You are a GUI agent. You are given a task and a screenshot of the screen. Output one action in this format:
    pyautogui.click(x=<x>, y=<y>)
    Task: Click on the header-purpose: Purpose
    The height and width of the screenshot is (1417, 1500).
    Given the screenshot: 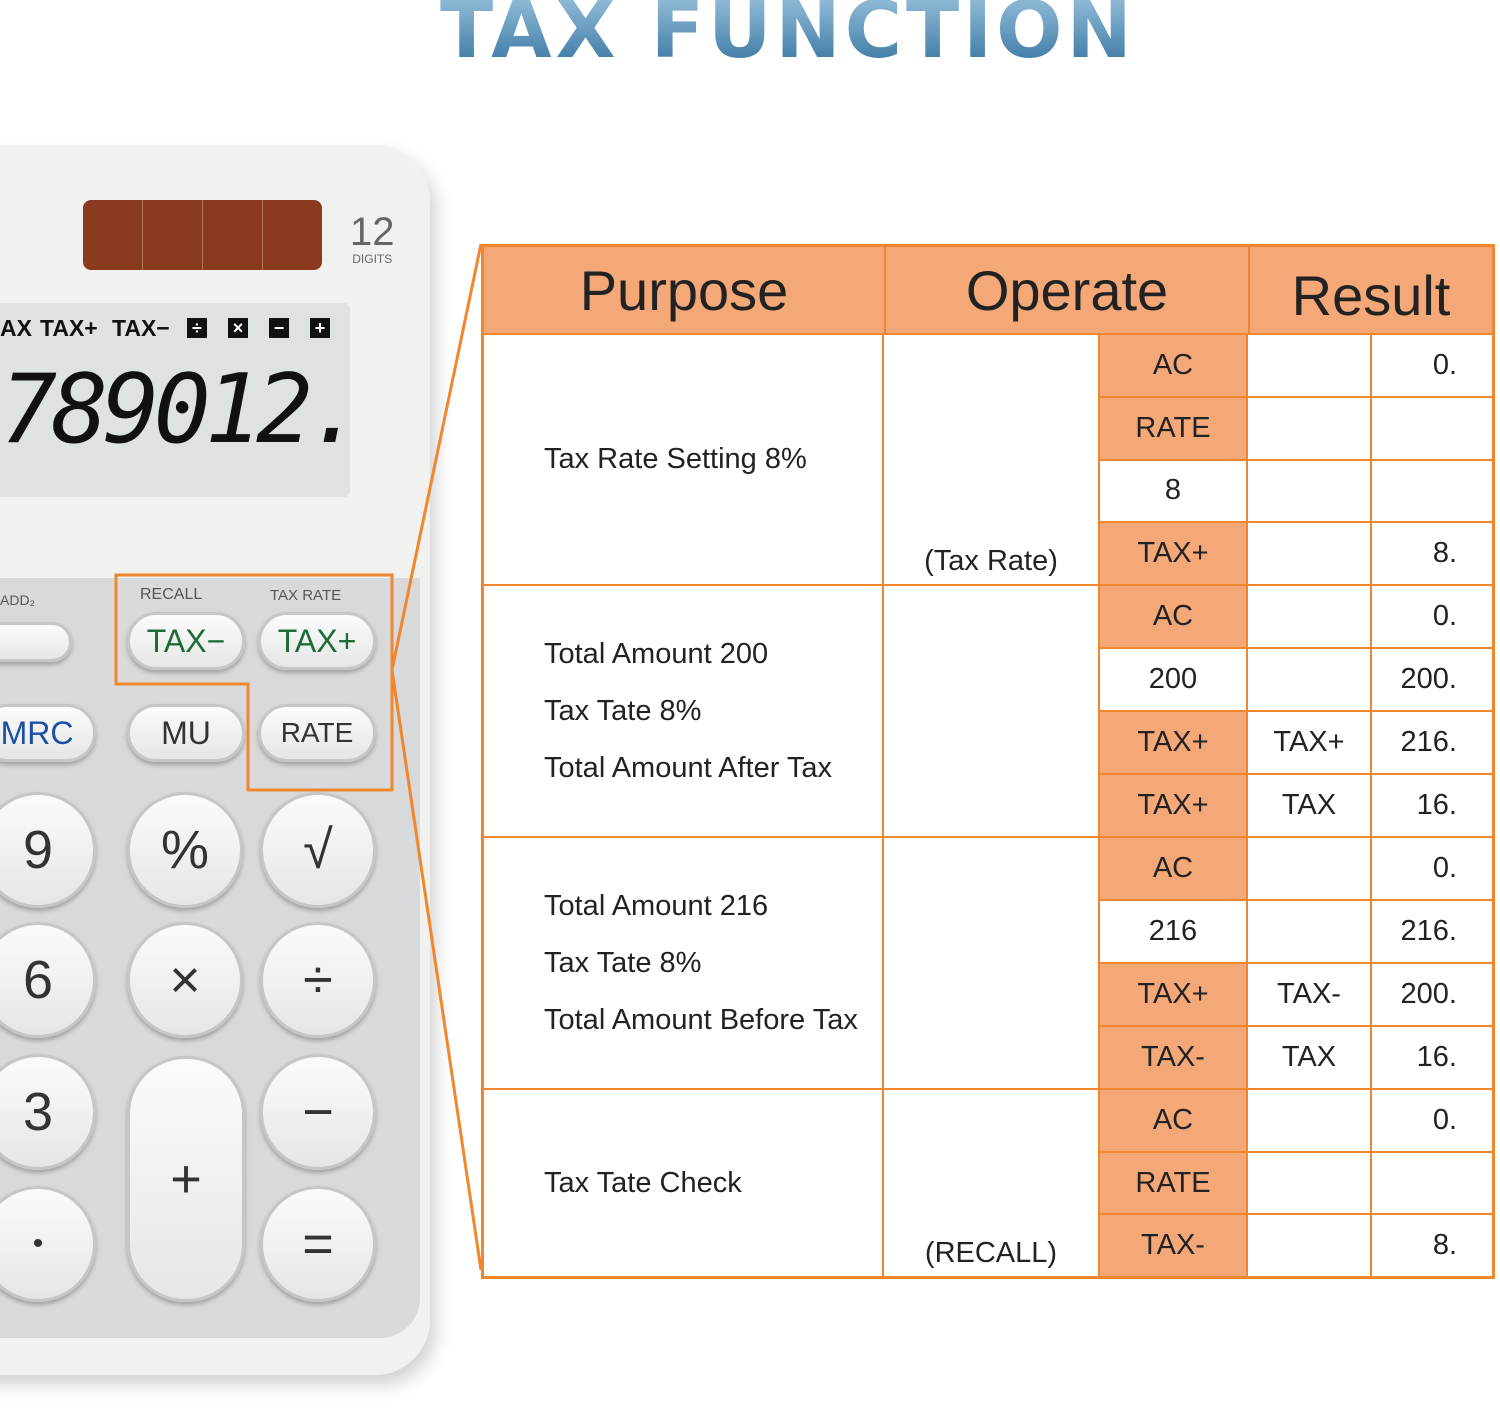 What is the action you would take?
    pyautogui.click(x=685, y=290)
    